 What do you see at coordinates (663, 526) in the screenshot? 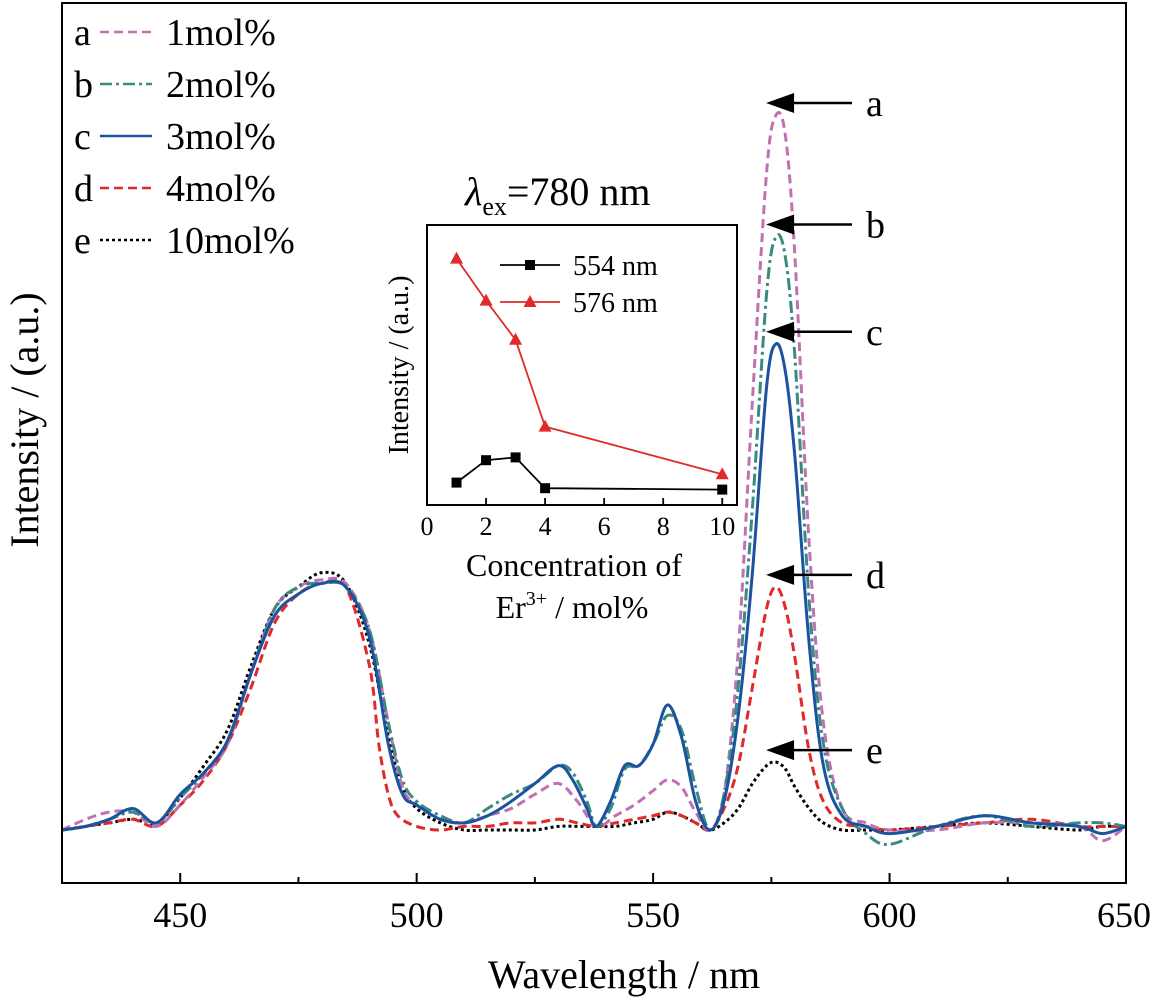
I see `inset-x-tick-label: 8` at bounding box center [663, 526].